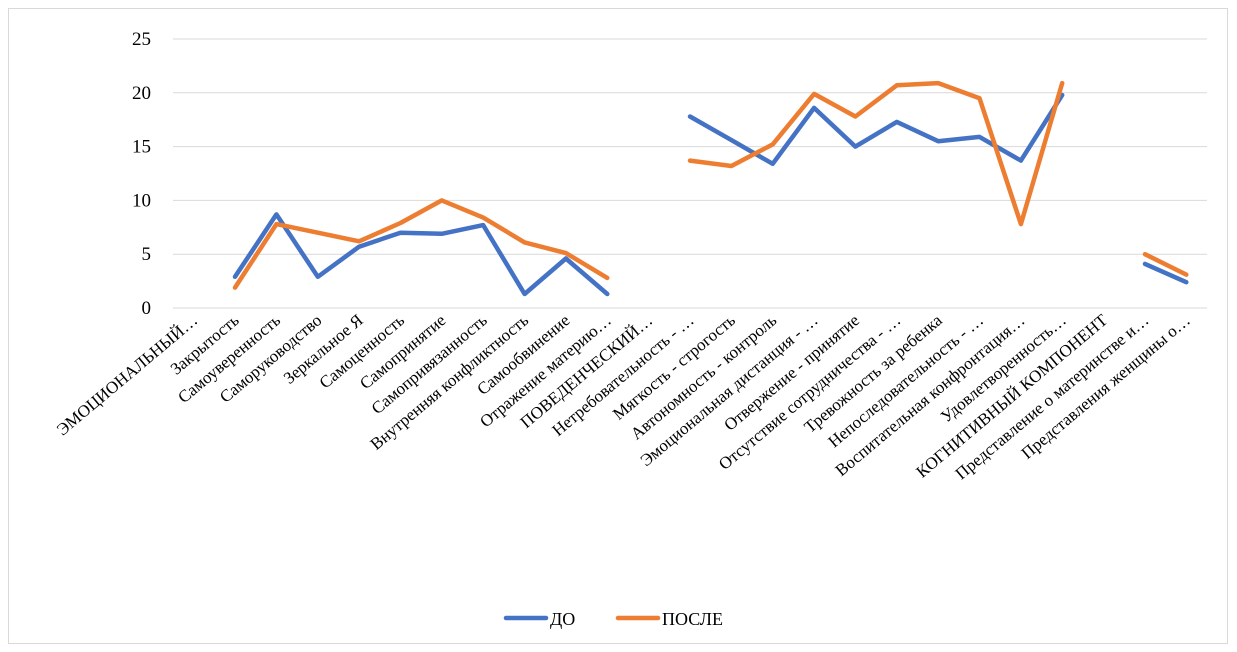  Describe the element at coordinates (141, 93) in the screenshot. I see `y-tick-label: 20` at that location.